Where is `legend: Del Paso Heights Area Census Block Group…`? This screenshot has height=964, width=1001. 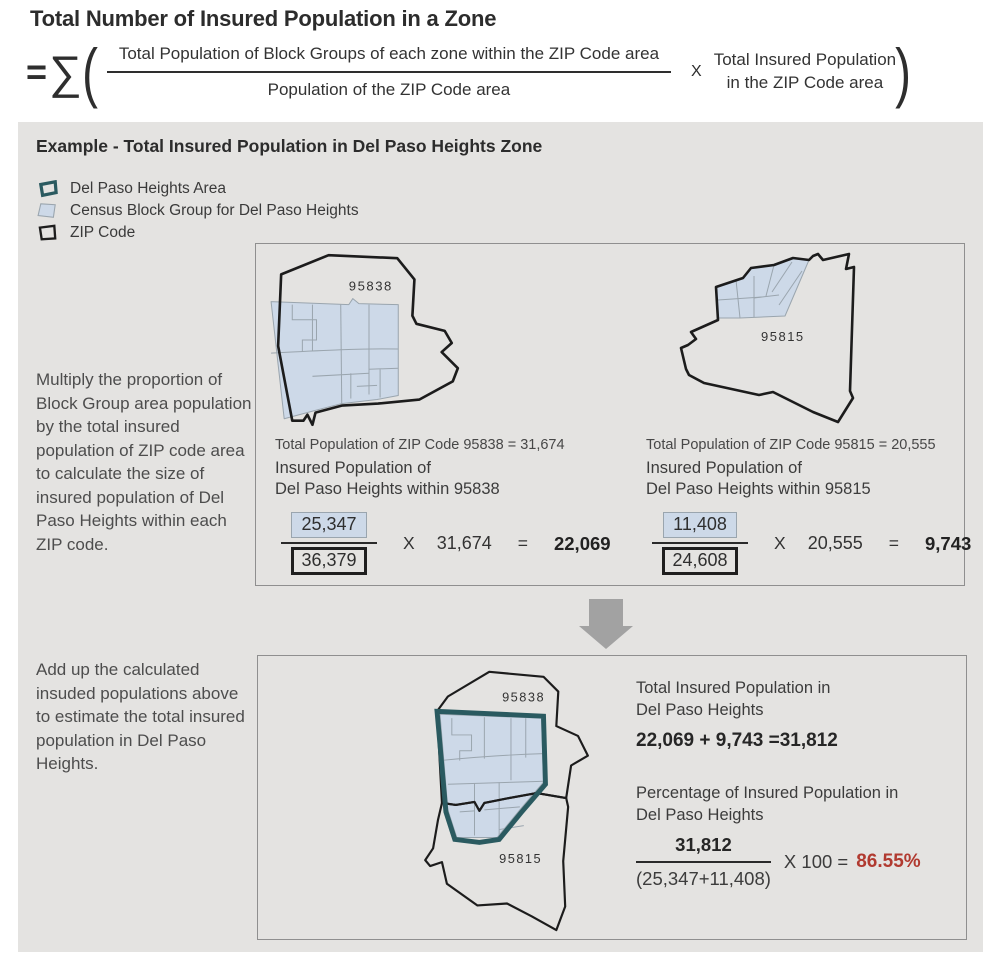
legend: Del Paso Heights Area Census Block Group… is located at coordinates (198, 211).